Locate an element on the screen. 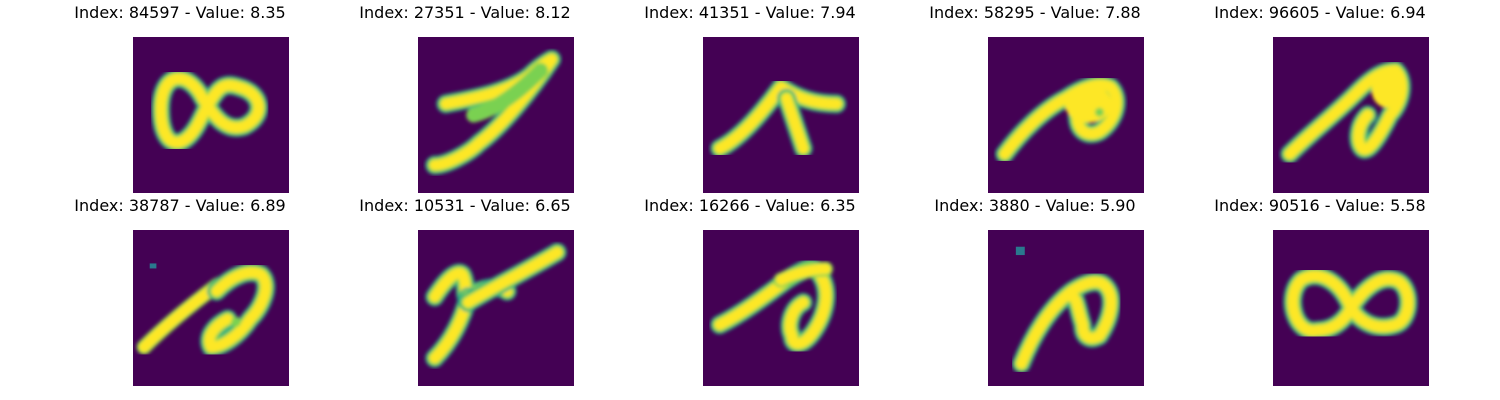 This screenshot has width=1500, height=400. panel-title: Index: 27351 - Value: 8.12 is located at coordinates (465, 12).